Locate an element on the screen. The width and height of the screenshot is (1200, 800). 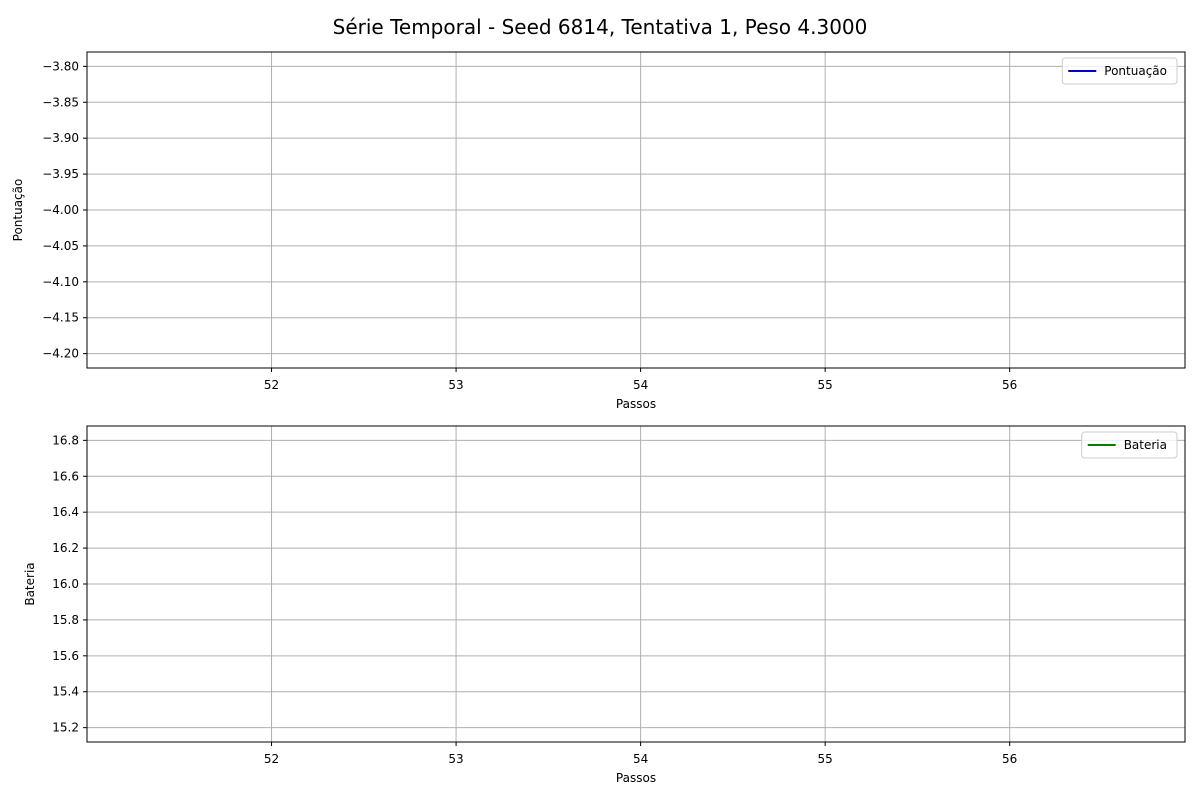
score-y-tick-label: −4.20 is located at coordinates (60, 354).